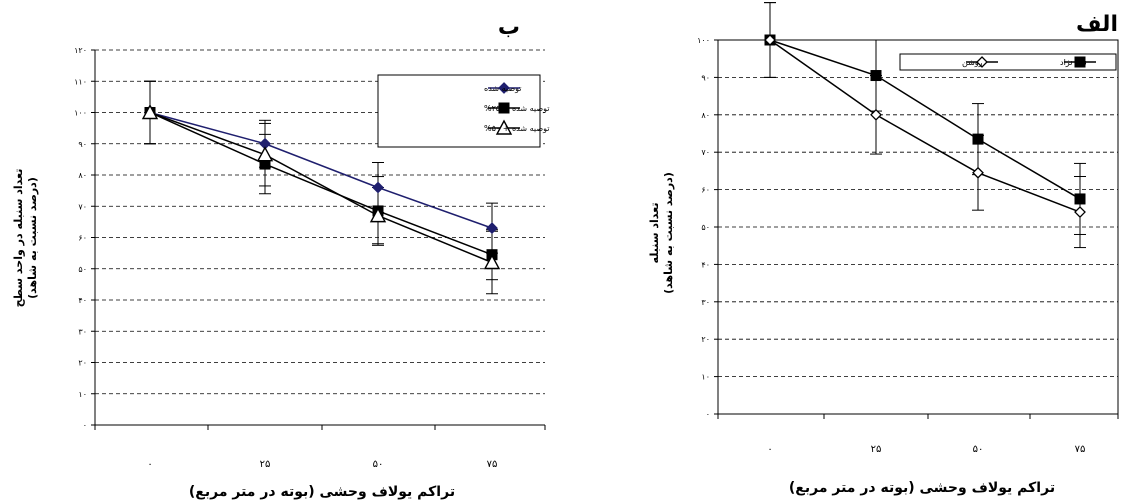 The height and width of the screenshot is (504, 1127). What do you see at coordinates (705, 152) in the screenshot?
I see `y-tick-label-alef: ۷۰` at bounding box center [705, 152].